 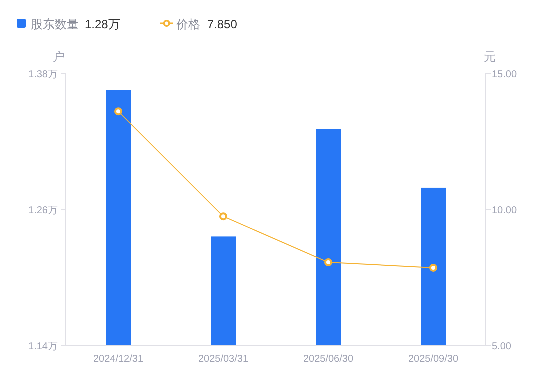 I want to click on legend-label: 价格, so click(x=187, y=25).